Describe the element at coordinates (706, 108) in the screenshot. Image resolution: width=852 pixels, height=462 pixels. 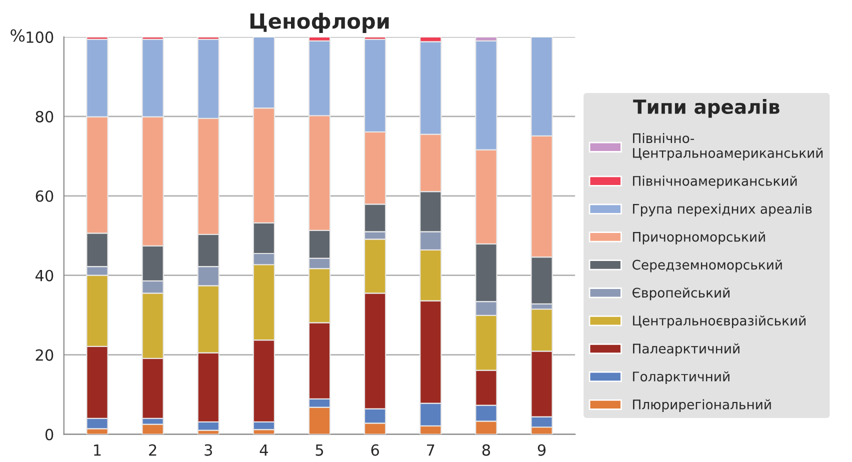
I see `legend-title: Типи ареалів` at that location.